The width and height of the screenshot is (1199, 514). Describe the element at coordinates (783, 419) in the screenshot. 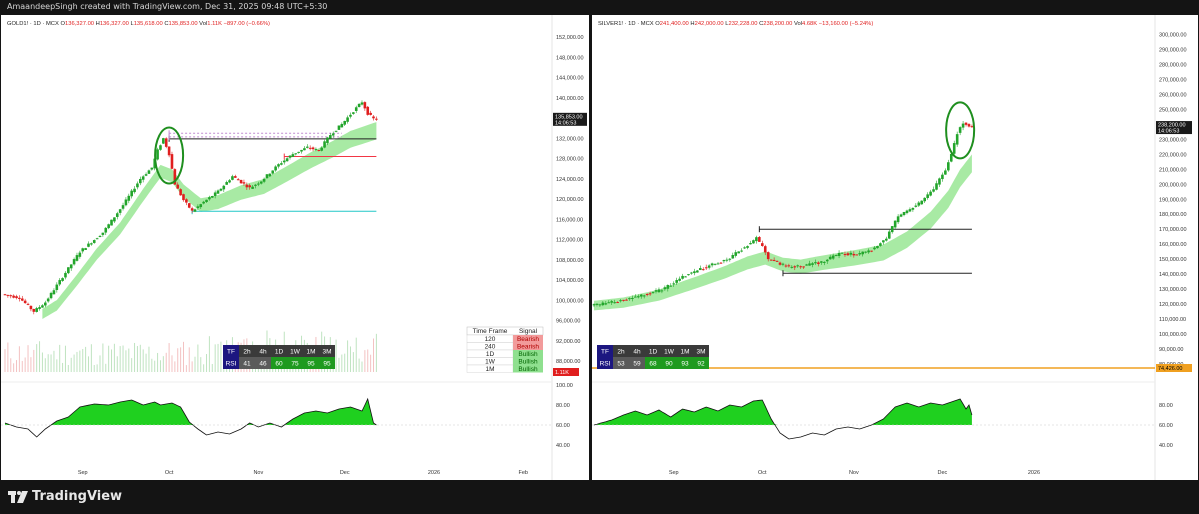

I see `rsi-line` at that location.